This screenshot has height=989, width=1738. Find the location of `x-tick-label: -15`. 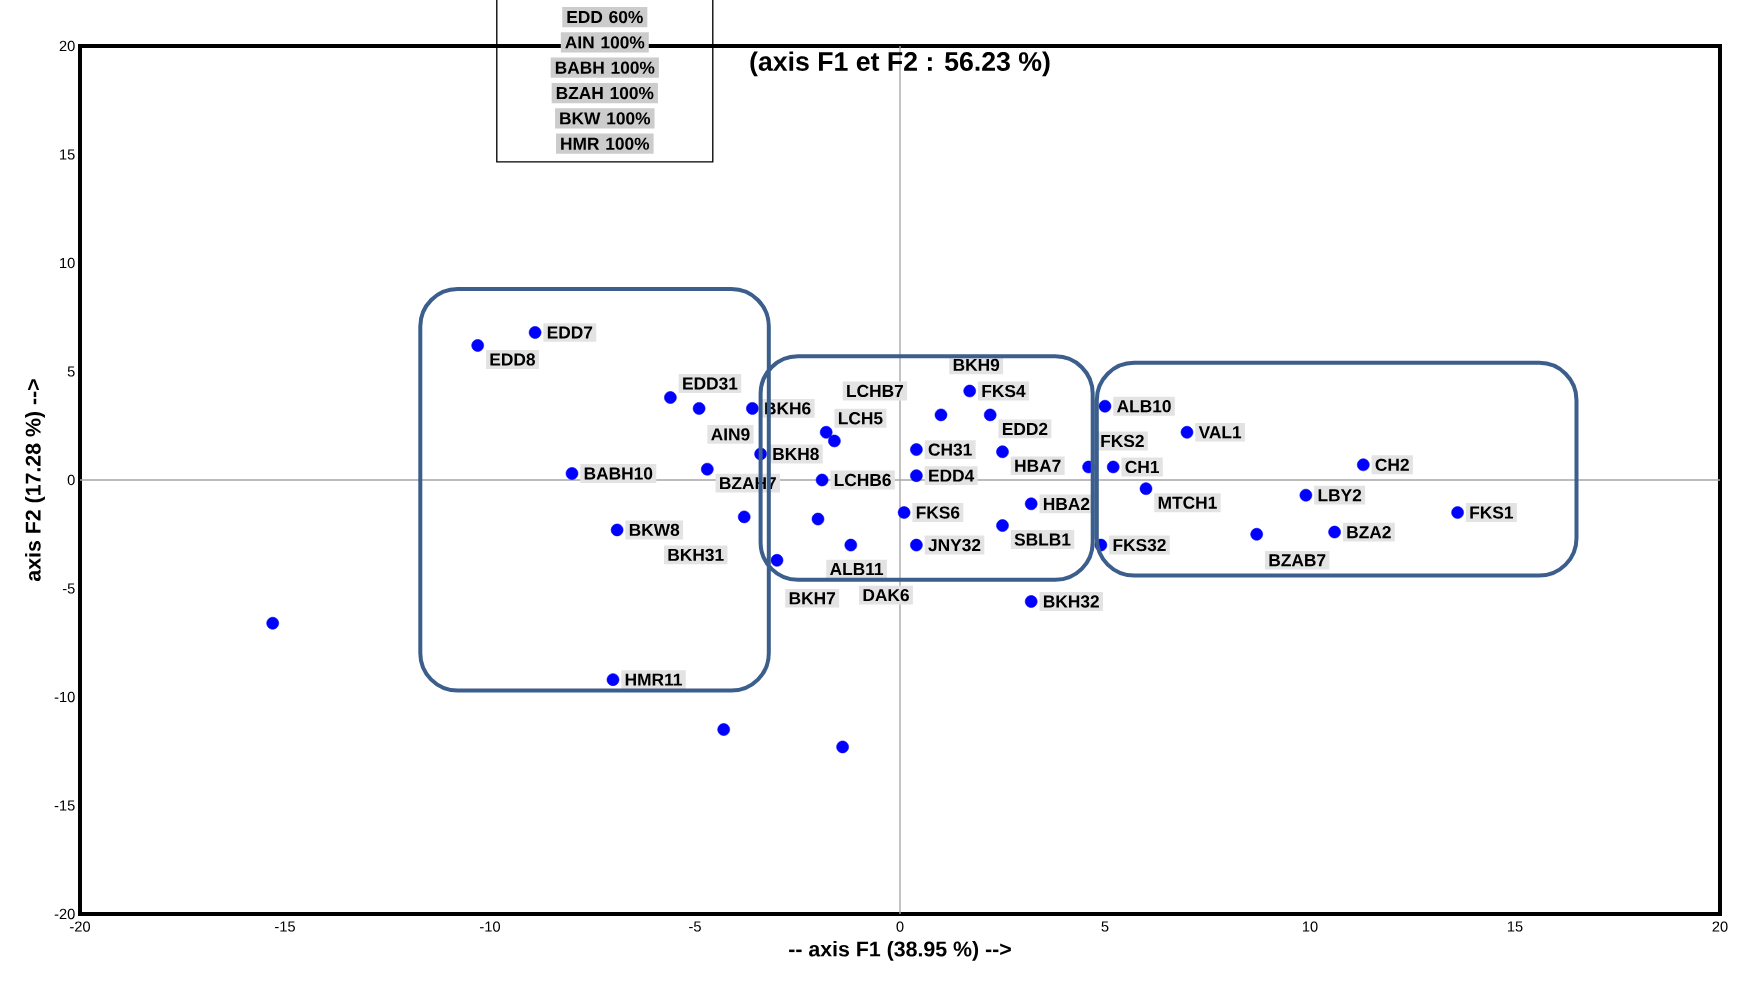

x-tick-label: -15 is located at coordinates (285, 926).